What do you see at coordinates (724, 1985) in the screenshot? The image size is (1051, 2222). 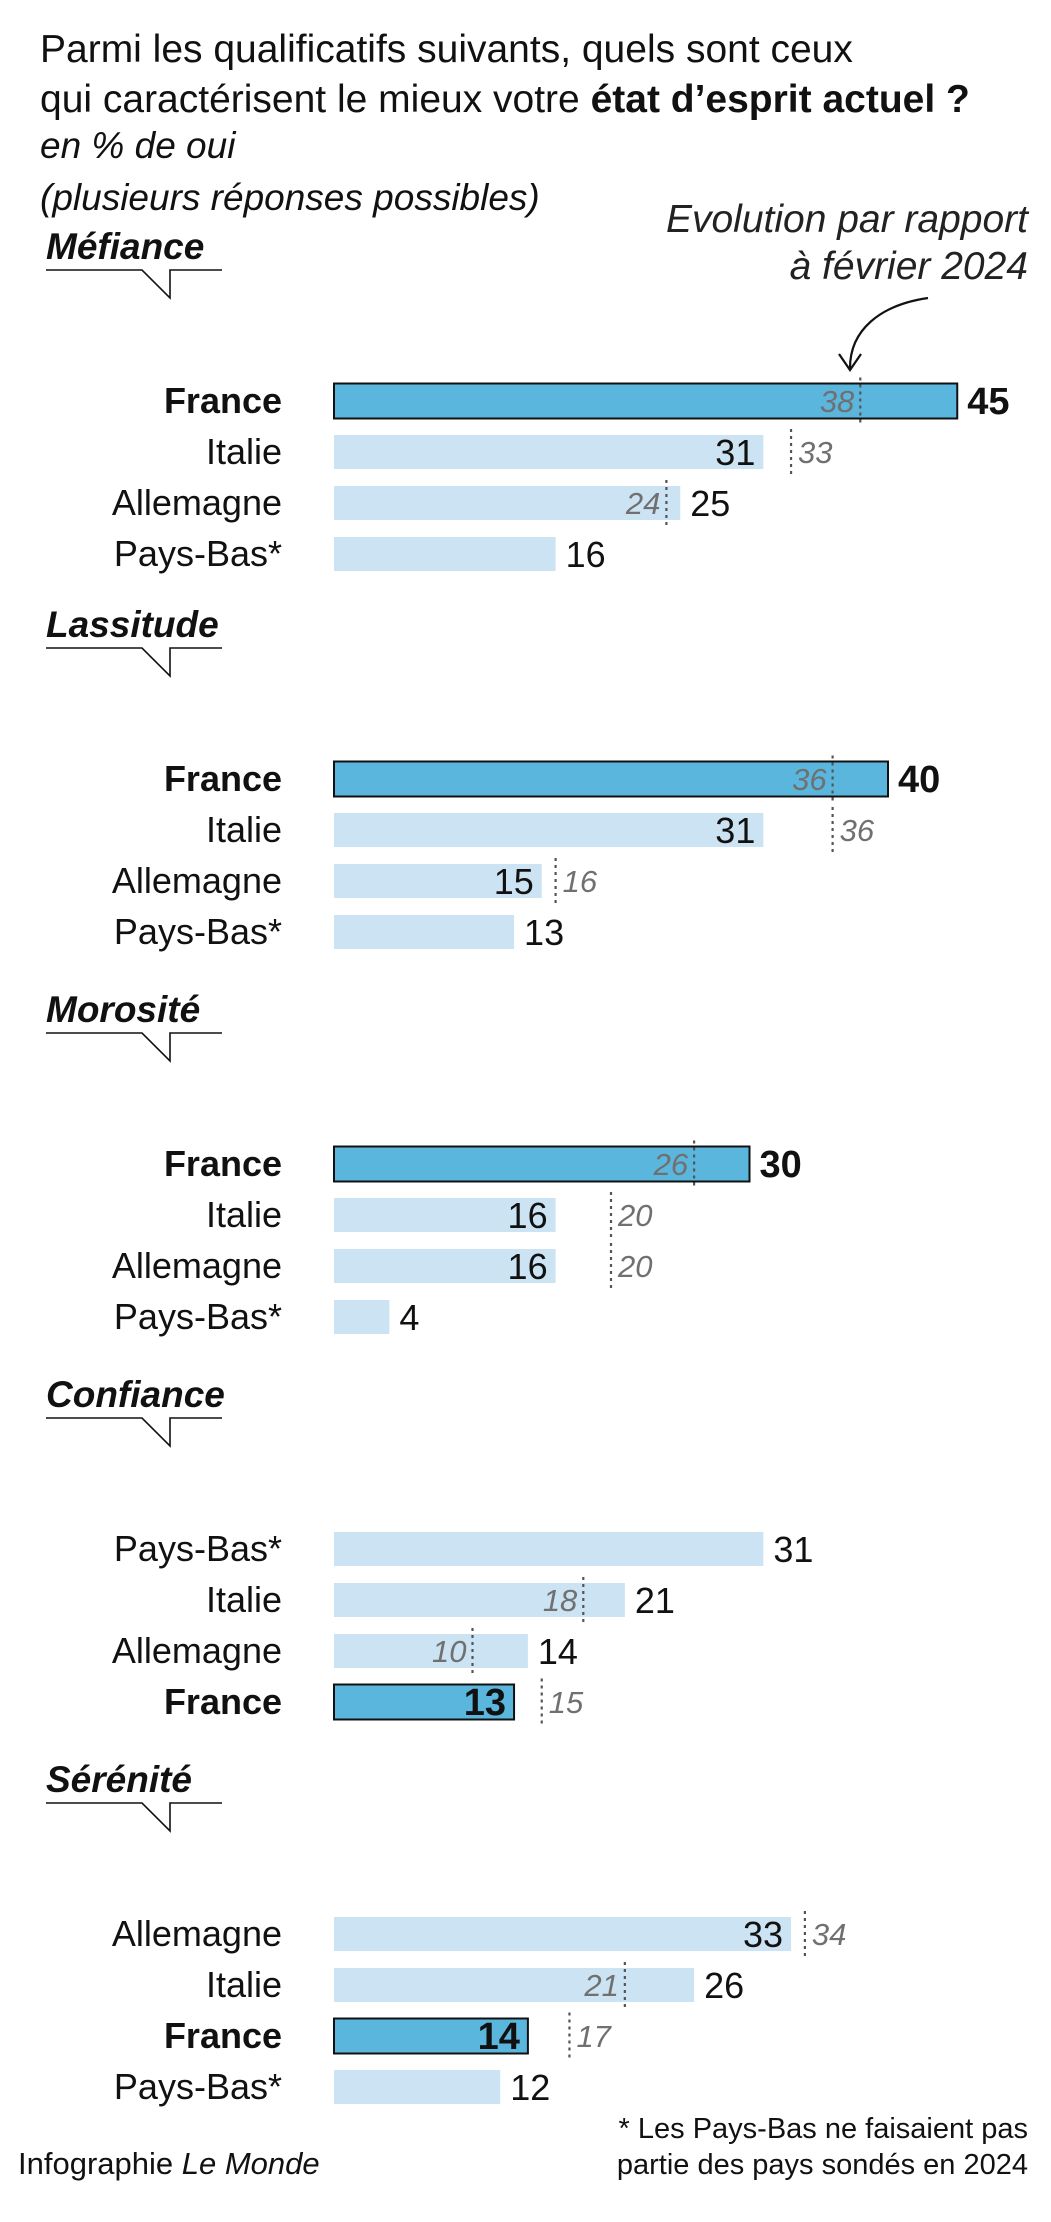 I see `value-label: 26` at bounding box center [724, 1985].